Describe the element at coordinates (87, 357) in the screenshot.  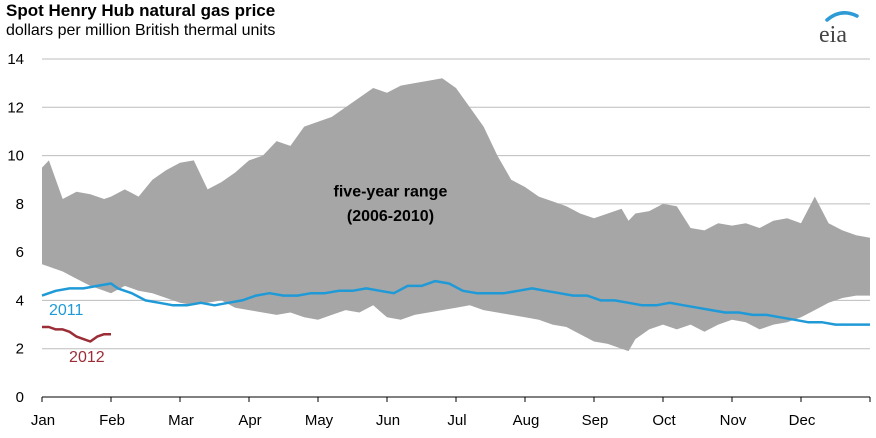
I see `series-label-2012: 2012` at that location.